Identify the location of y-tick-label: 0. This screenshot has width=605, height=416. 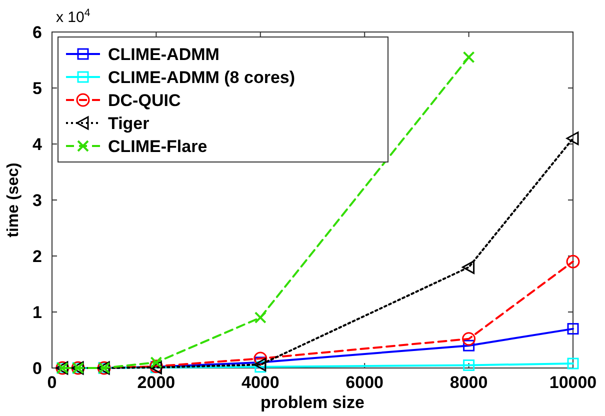
(37, 368).